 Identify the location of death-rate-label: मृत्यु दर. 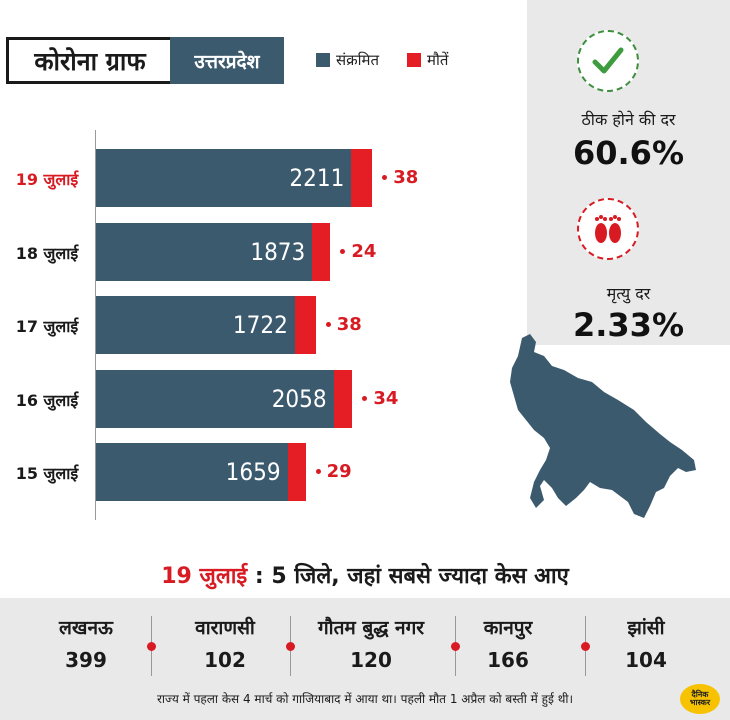
(628, 293).